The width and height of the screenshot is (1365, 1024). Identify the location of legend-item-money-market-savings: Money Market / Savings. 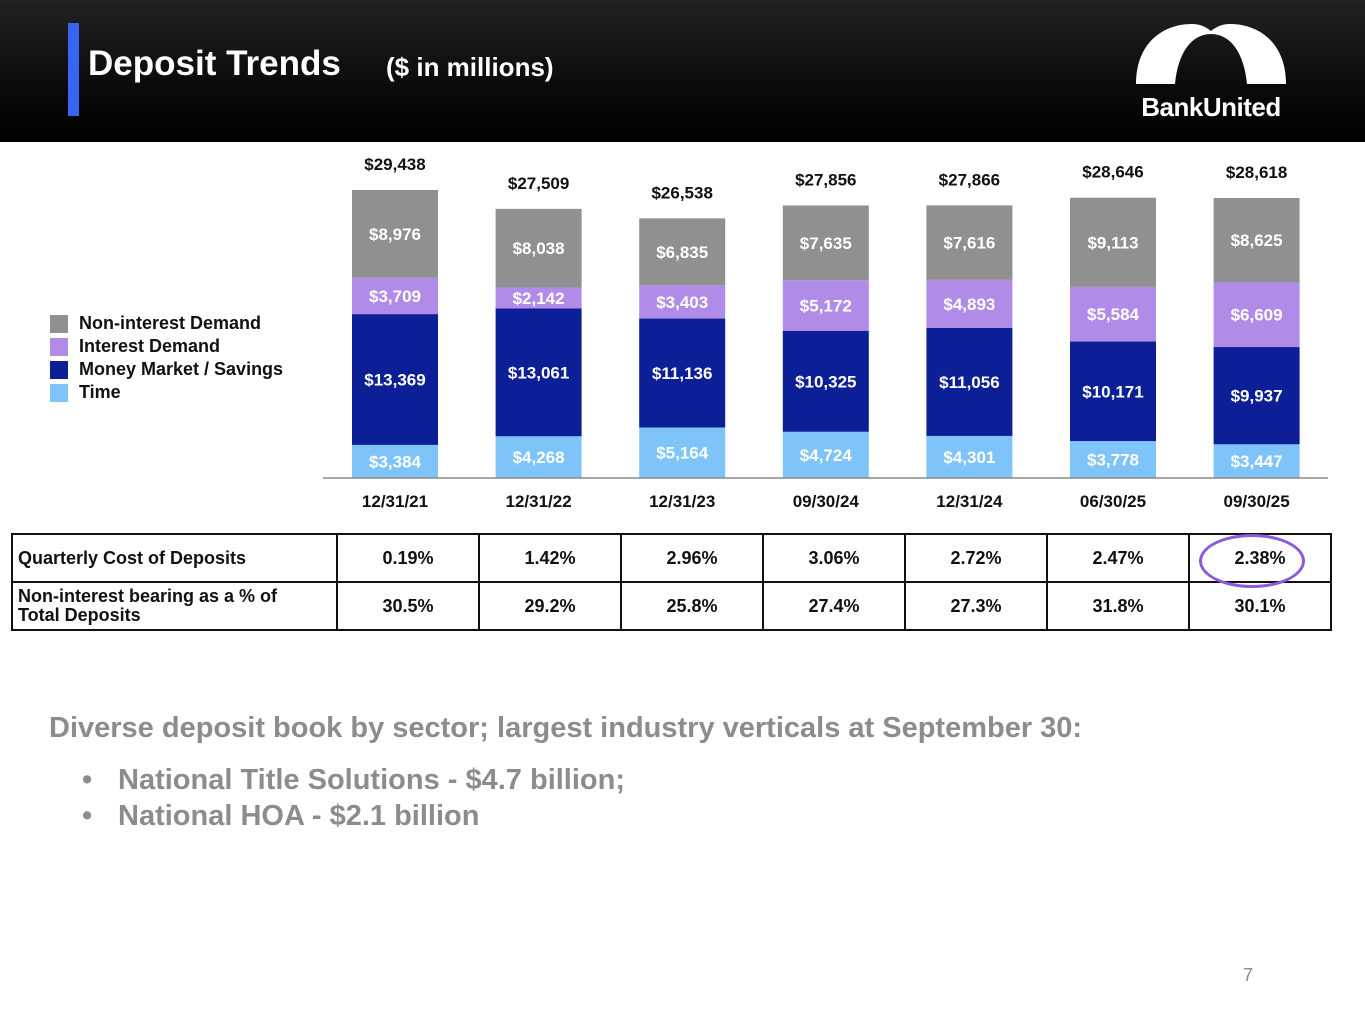
(166, 369).